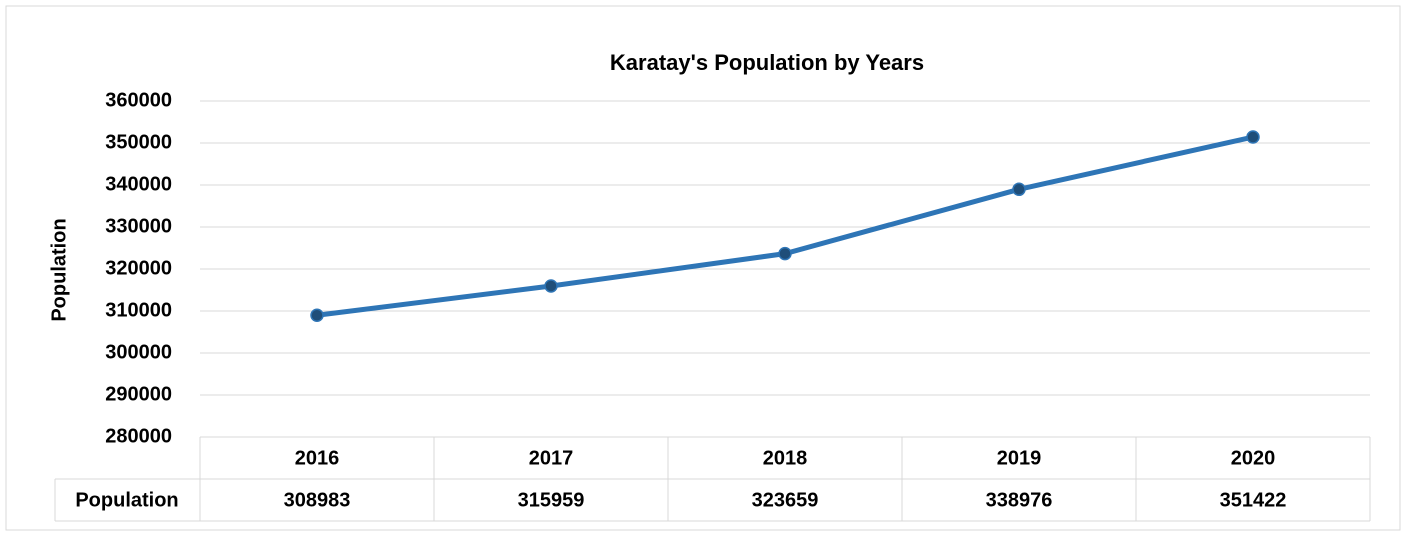  What do you see at coordinates (138, 310) in the screenshot?
I see `y-tick-label: 310000` at bounding box center [138, 310].